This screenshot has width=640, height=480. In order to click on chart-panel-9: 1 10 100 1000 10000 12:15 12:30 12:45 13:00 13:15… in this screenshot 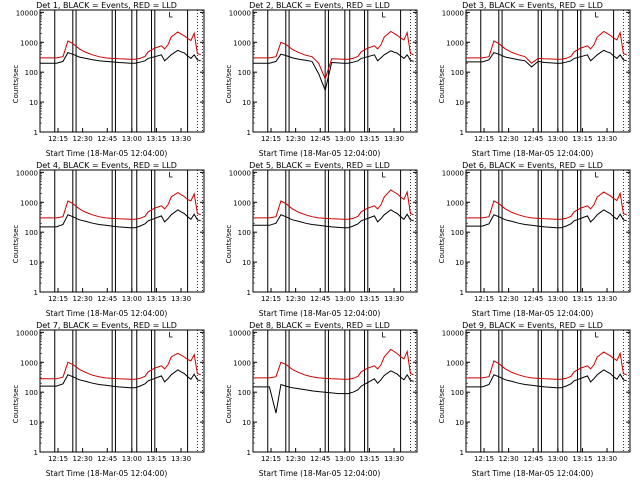, I will do `click(532, 400)`.